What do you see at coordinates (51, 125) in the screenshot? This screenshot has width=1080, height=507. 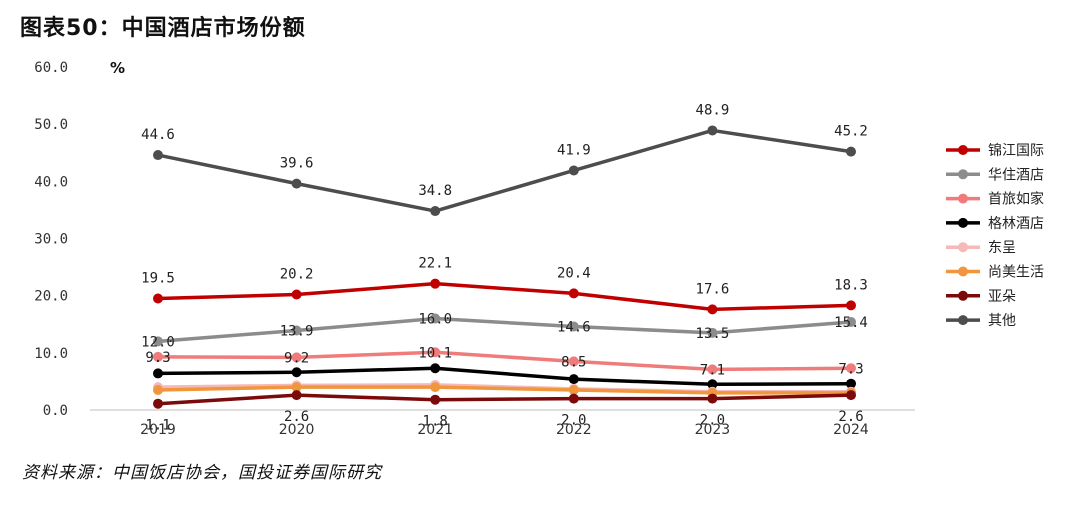 I see `y-tick-label: 50.0` at bounding box center [51, 125].